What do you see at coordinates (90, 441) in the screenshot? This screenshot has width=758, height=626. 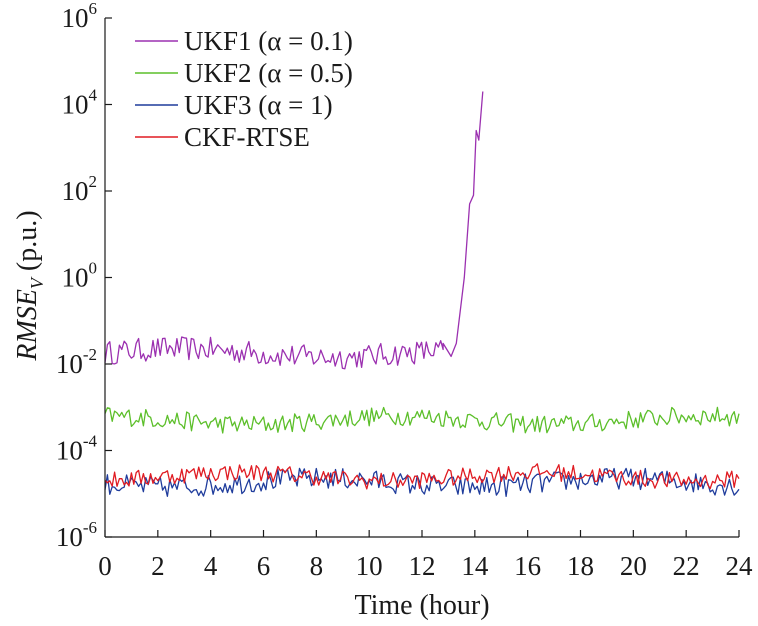 I see `y-tick-exponent: -4` at bounding box center [90, 441].